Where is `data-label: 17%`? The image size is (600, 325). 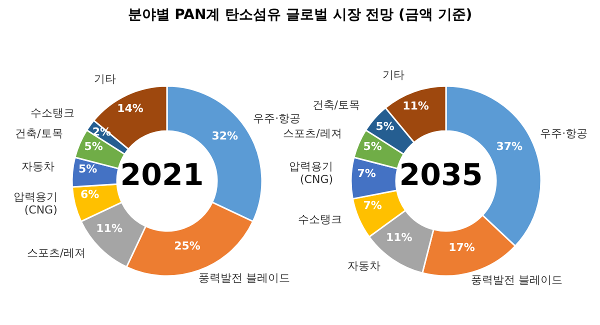 data-label: 17% is located at coordinates (461, 247).